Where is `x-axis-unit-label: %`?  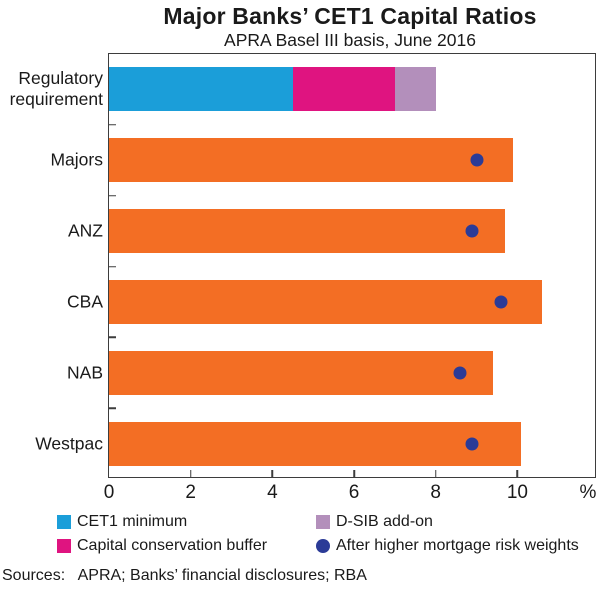
x-axis-unit-label: % is located at coordinates (588, 492).